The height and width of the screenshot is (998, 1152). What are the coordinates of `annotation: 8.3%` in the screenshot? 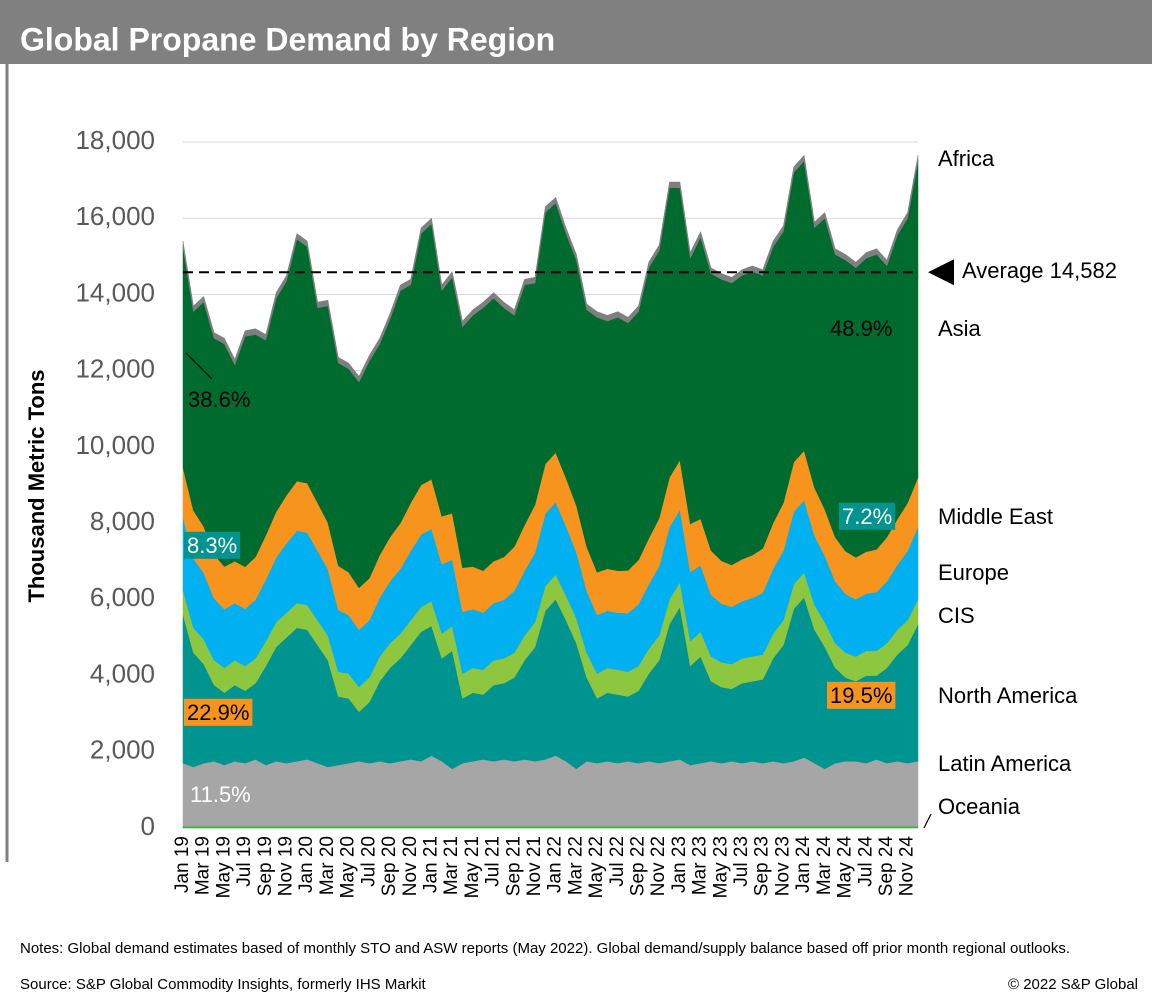 It's located at (212, 545).